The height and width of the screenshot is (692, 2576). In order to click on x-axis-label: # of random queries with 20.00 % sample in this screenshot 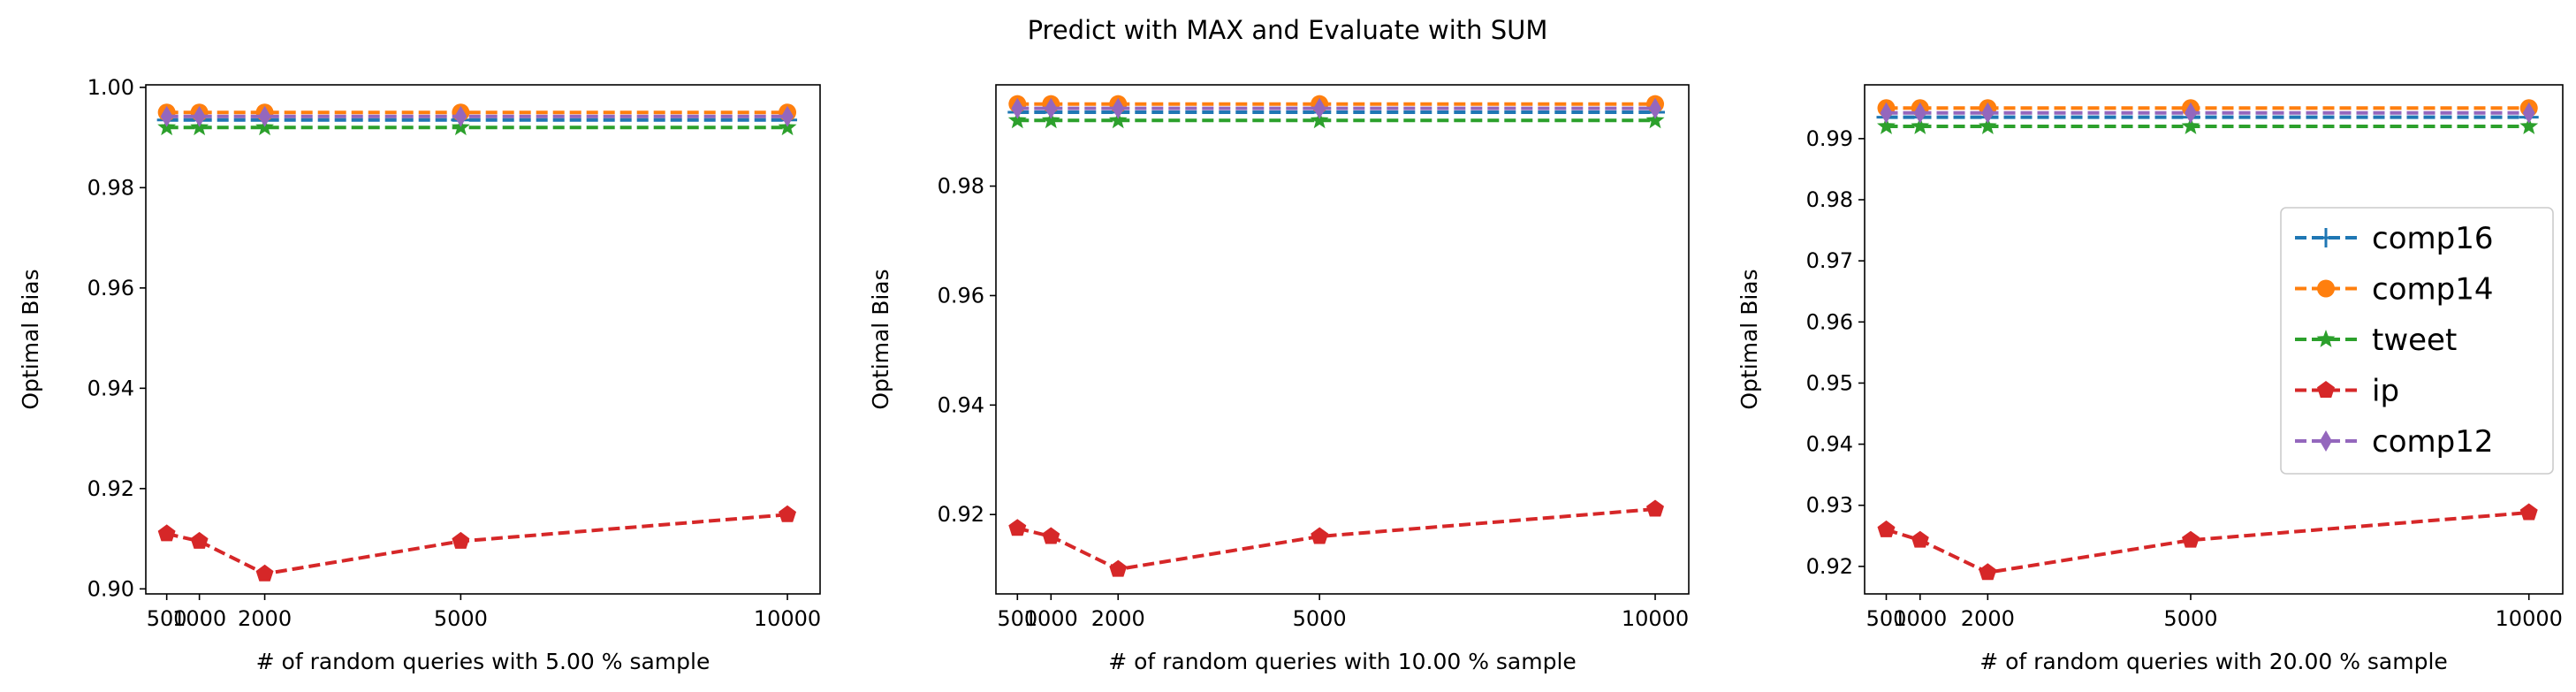, I will do `click(2213, 661)`.